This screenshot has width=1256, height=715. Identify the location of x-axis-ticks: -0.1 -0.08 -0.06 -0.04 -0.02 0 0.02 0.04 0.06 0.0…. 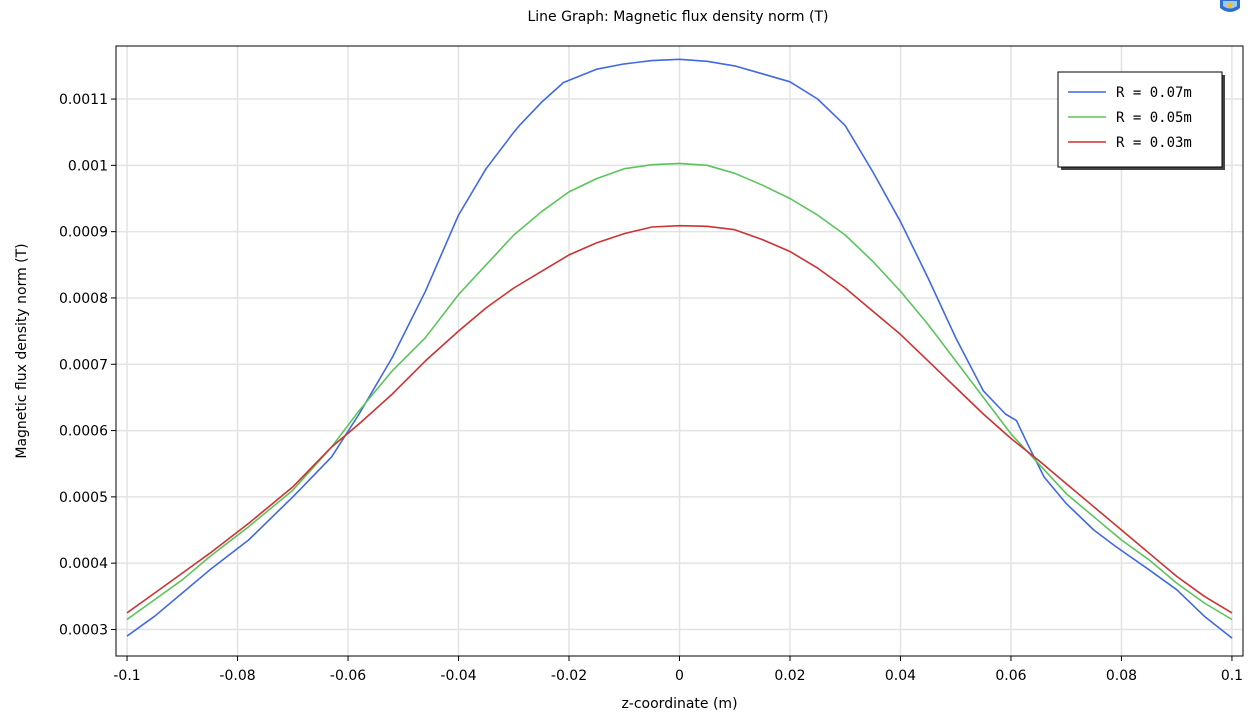
(678, 670).